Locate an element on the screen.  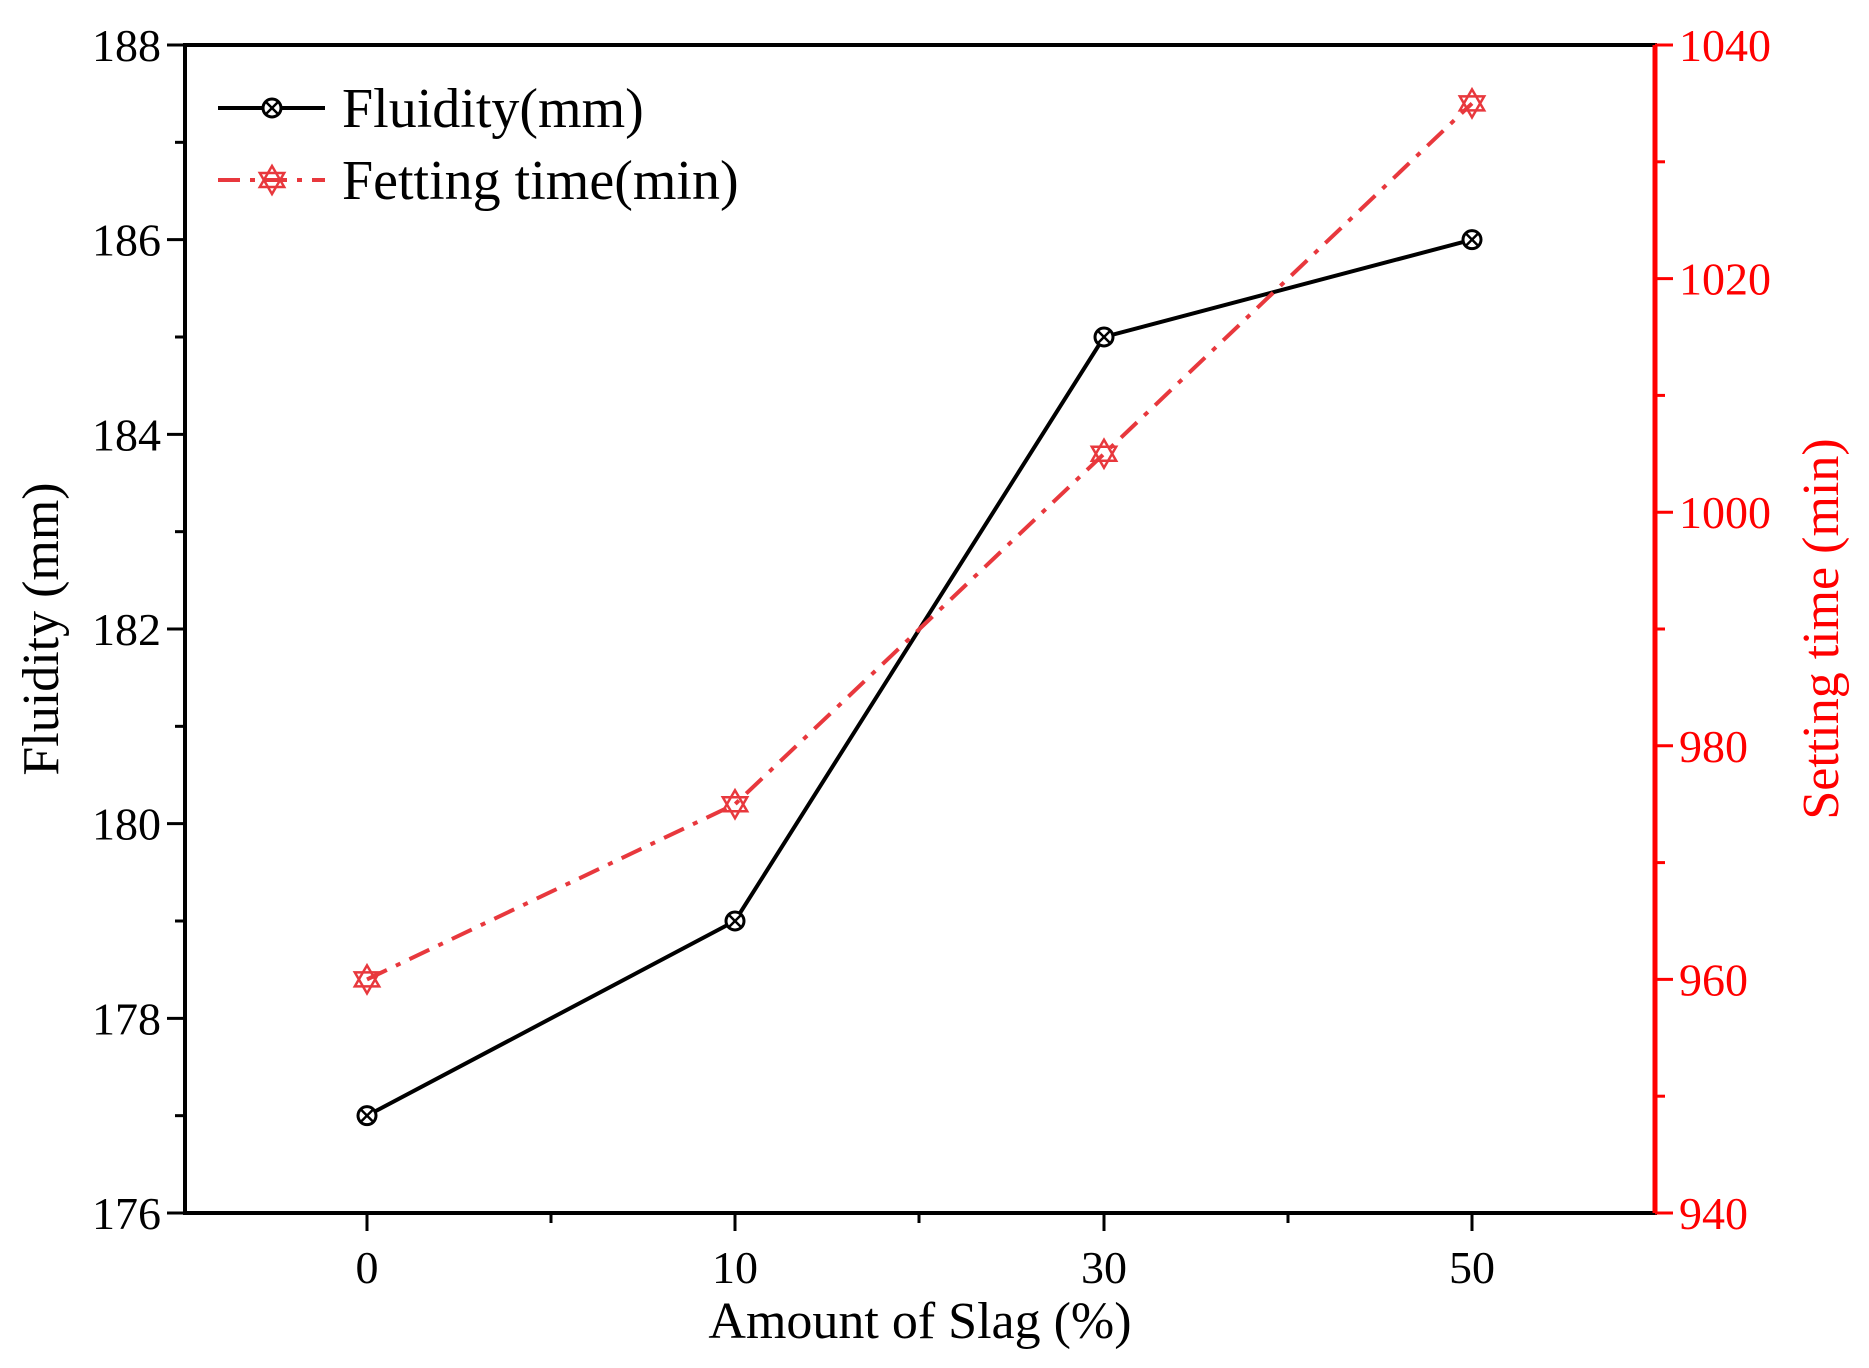
x-tick-label: 30 is located at coordinates (1104, 1267).